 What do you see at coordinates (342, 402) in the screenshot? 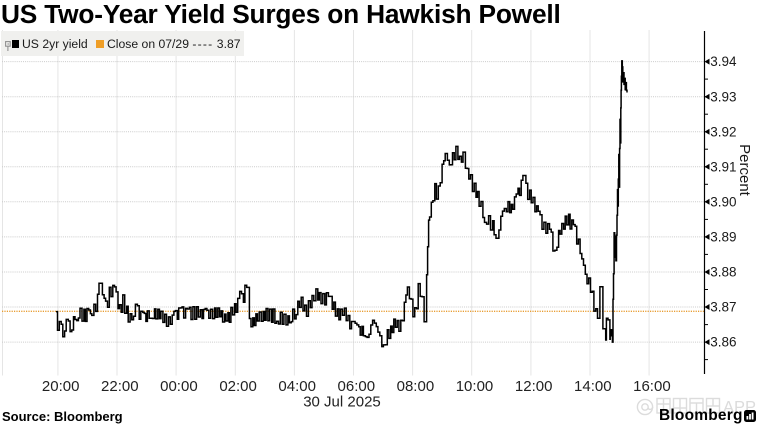
I see `svg-text: 30 Jul 2025` at bounding box center [342, 402].